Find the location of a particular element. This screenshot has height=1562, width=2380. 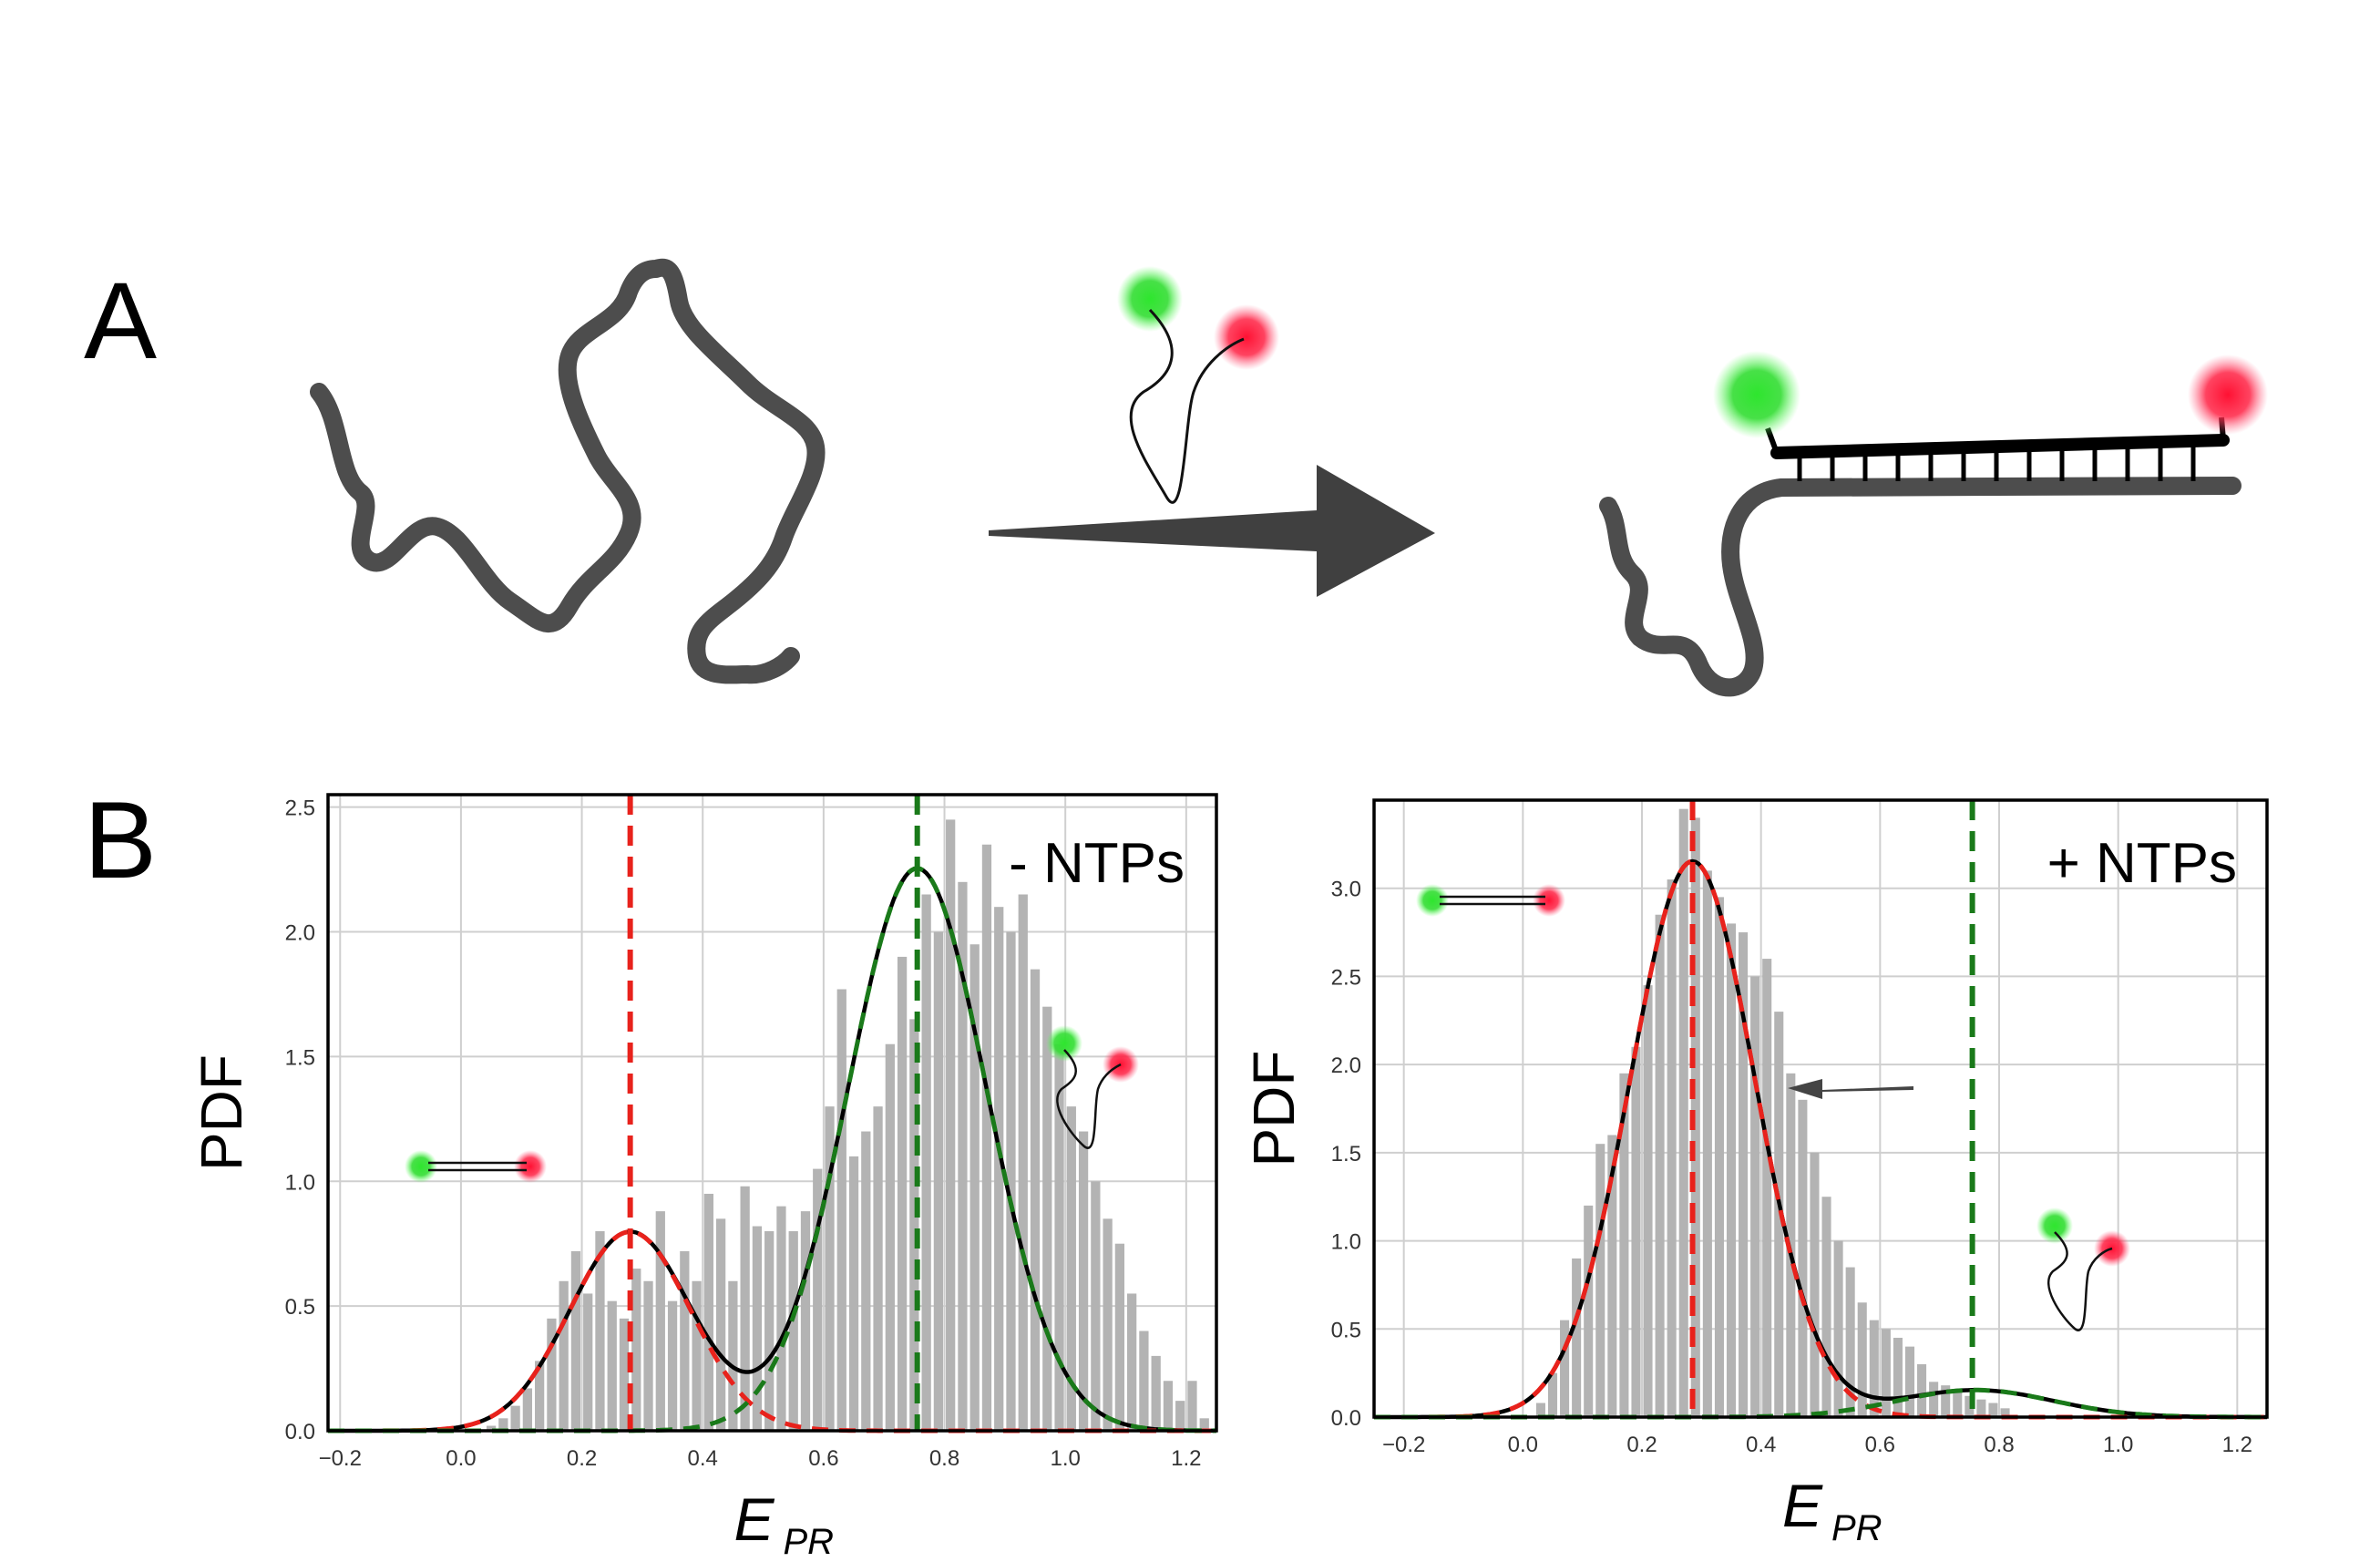

coil-icon-right is located at coordinates (2083, 1269).